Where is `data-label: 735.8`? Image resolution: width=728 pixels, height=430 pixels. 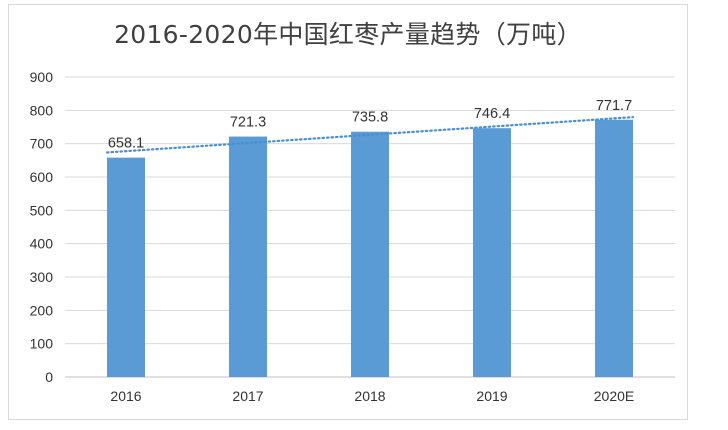 data-label: 735.8 is located at coordinates (370, 118).